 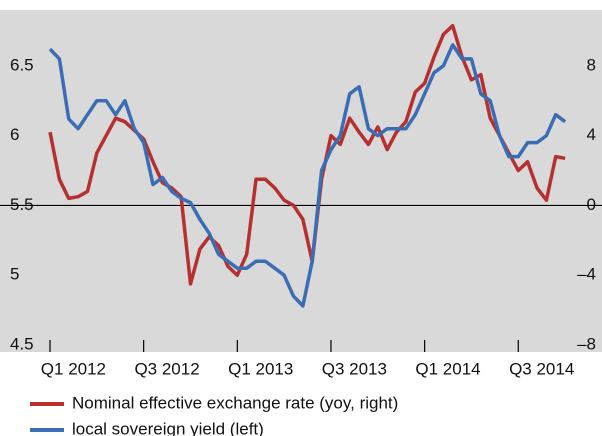 What do you see at coordinates (447, 368) in the screenshot?
I see `x-tick-label: Q1 2014` at bounding box center [447, 368].